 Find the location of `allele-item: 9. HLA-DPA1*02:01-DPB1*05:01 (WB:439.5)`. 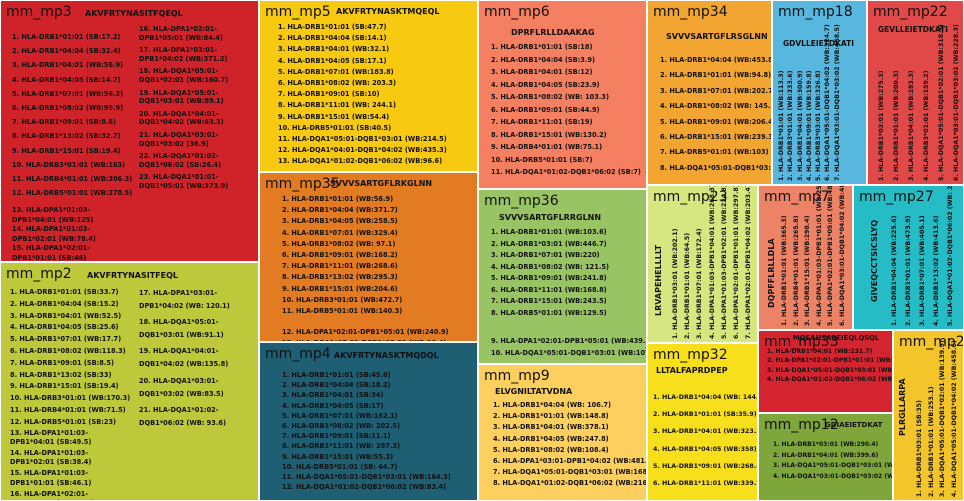

allele-item: 9. HLA-DPA1*02:01-DPB1*05:01 (WB:439.5) is located at coordinates (569, 341).